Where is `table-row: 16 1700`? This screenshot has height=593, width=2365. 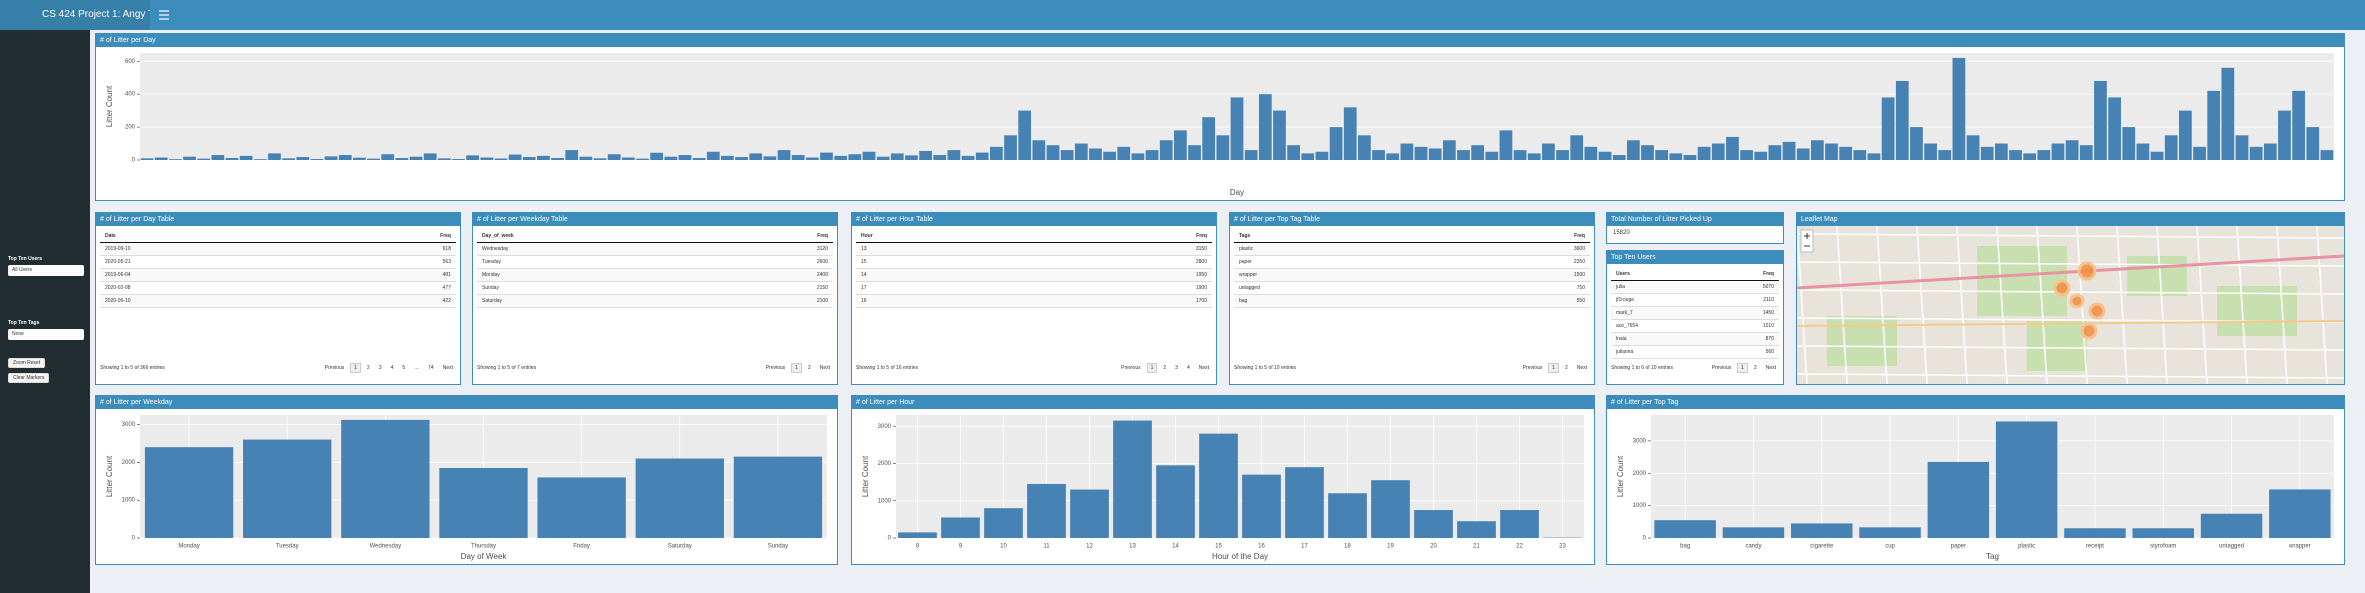
table-row: 16 1700 is located at coordinates (1034, 301).